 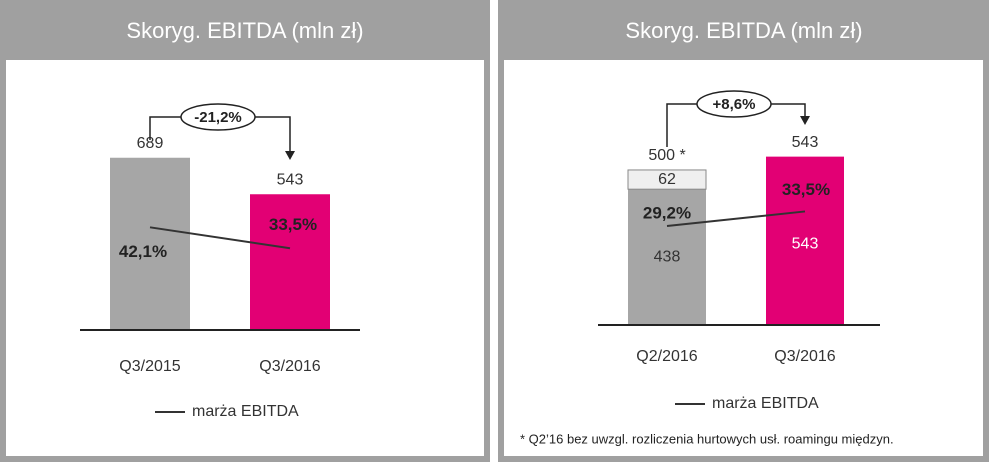 What do you see at coordinates (290, 179) in the screenshot?
I see `value-label: 543` at bounding box center [290, 179].